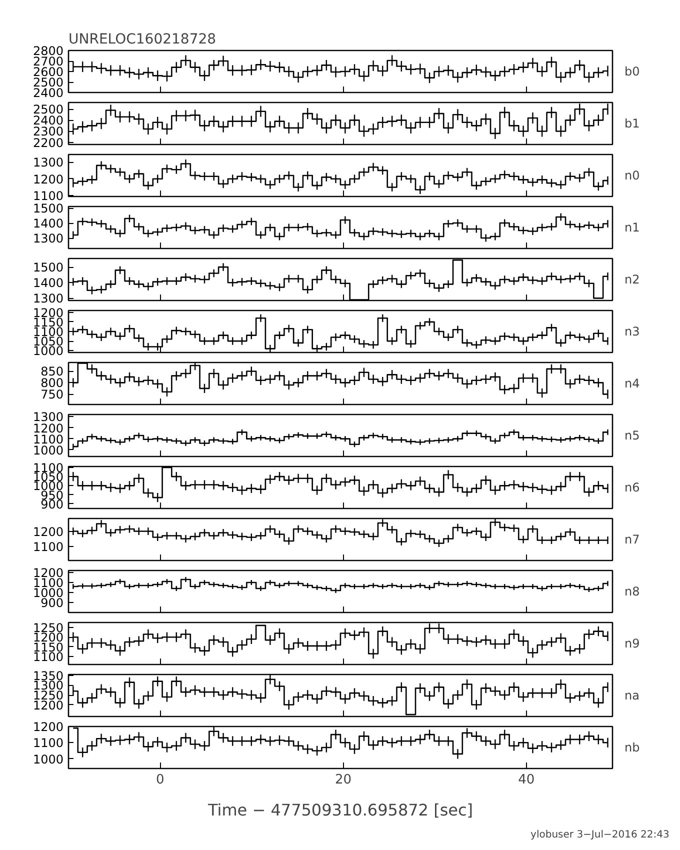  I want to click on series-label: n6, so click(632, 487).